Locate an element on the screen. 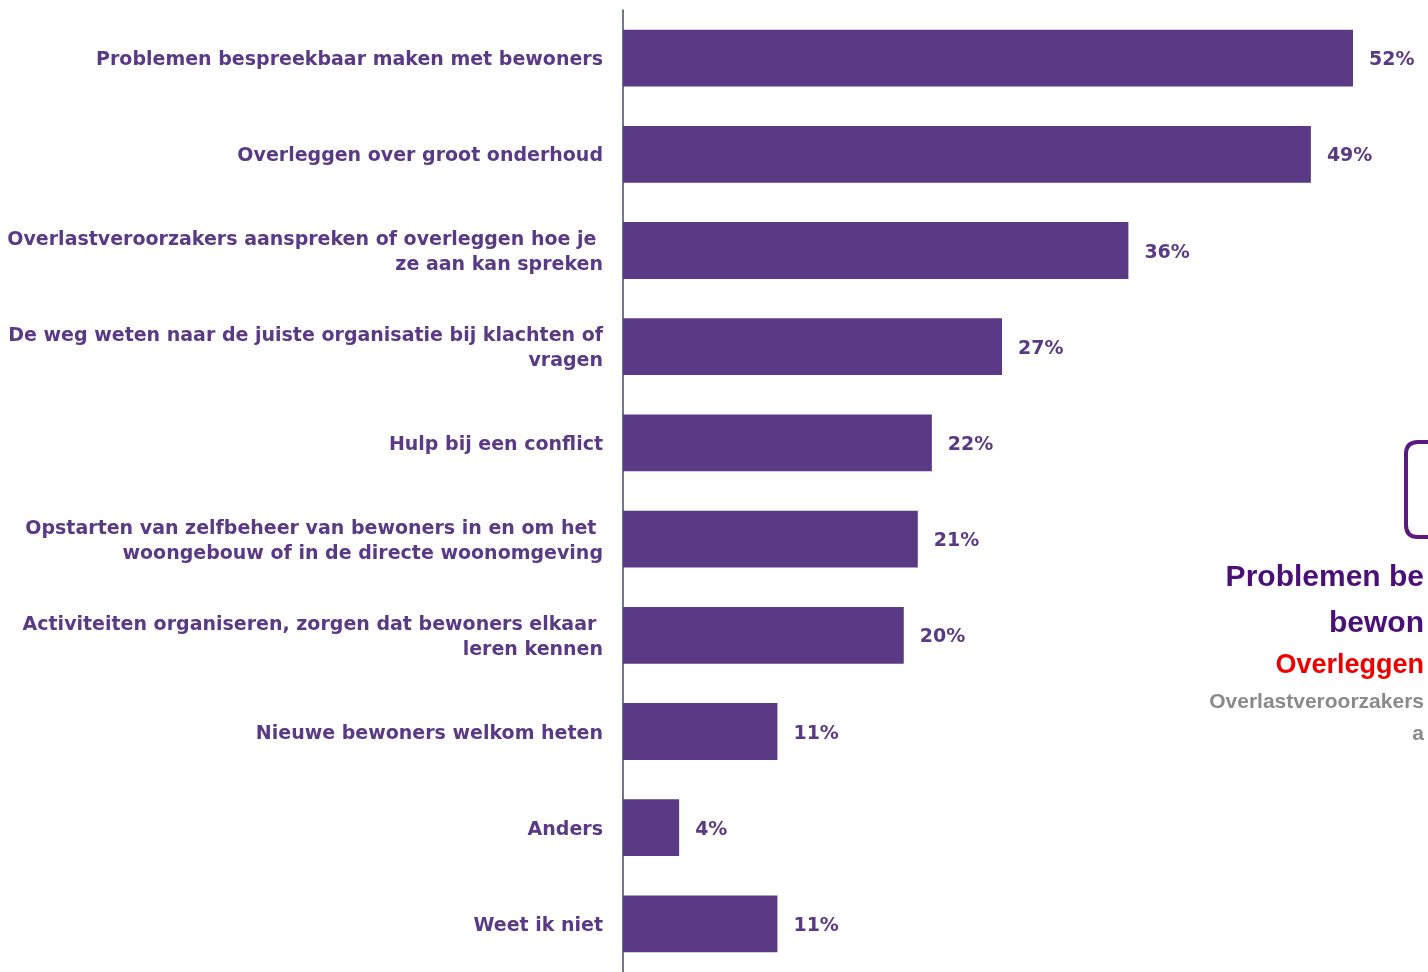  data-label: 36% is located at coordinates (1167, 250).